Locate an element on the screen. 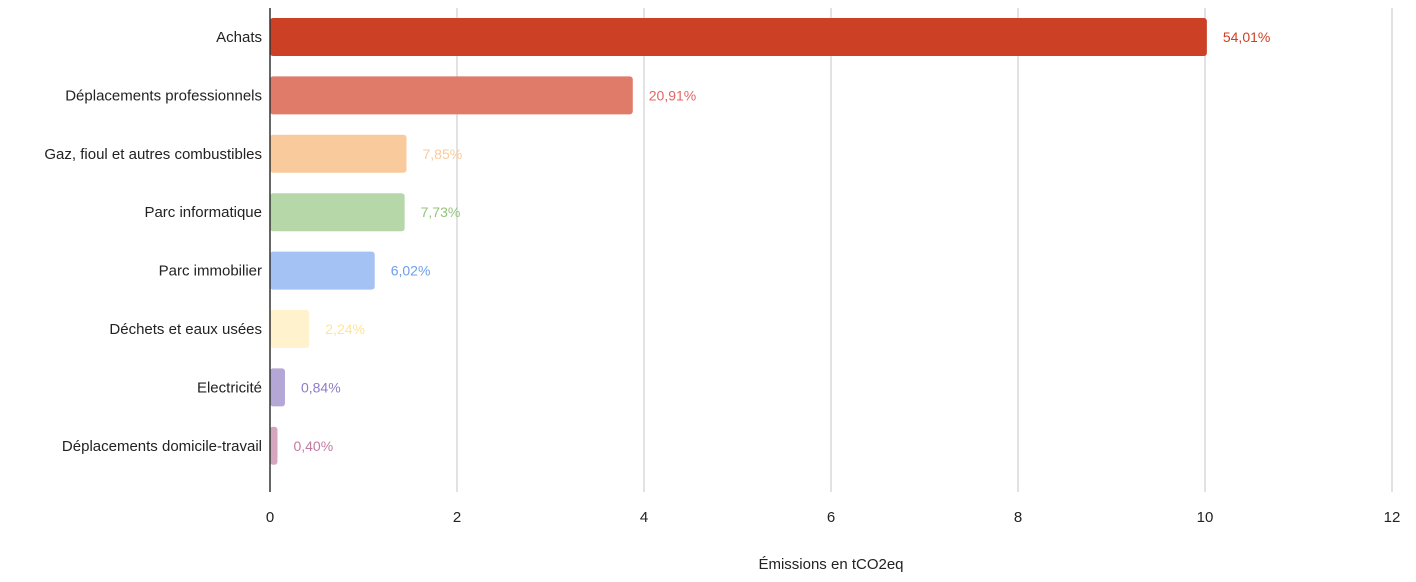  data-label: 2,24% is located at coordinates (345, 329).